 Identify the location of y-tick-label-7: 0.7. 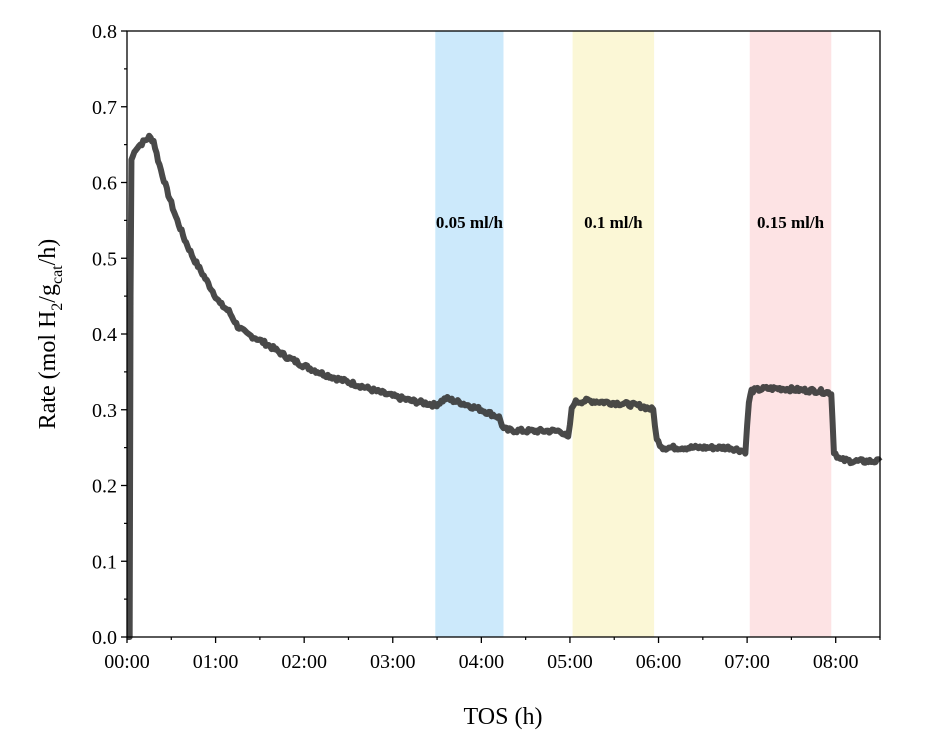
(104, 108).